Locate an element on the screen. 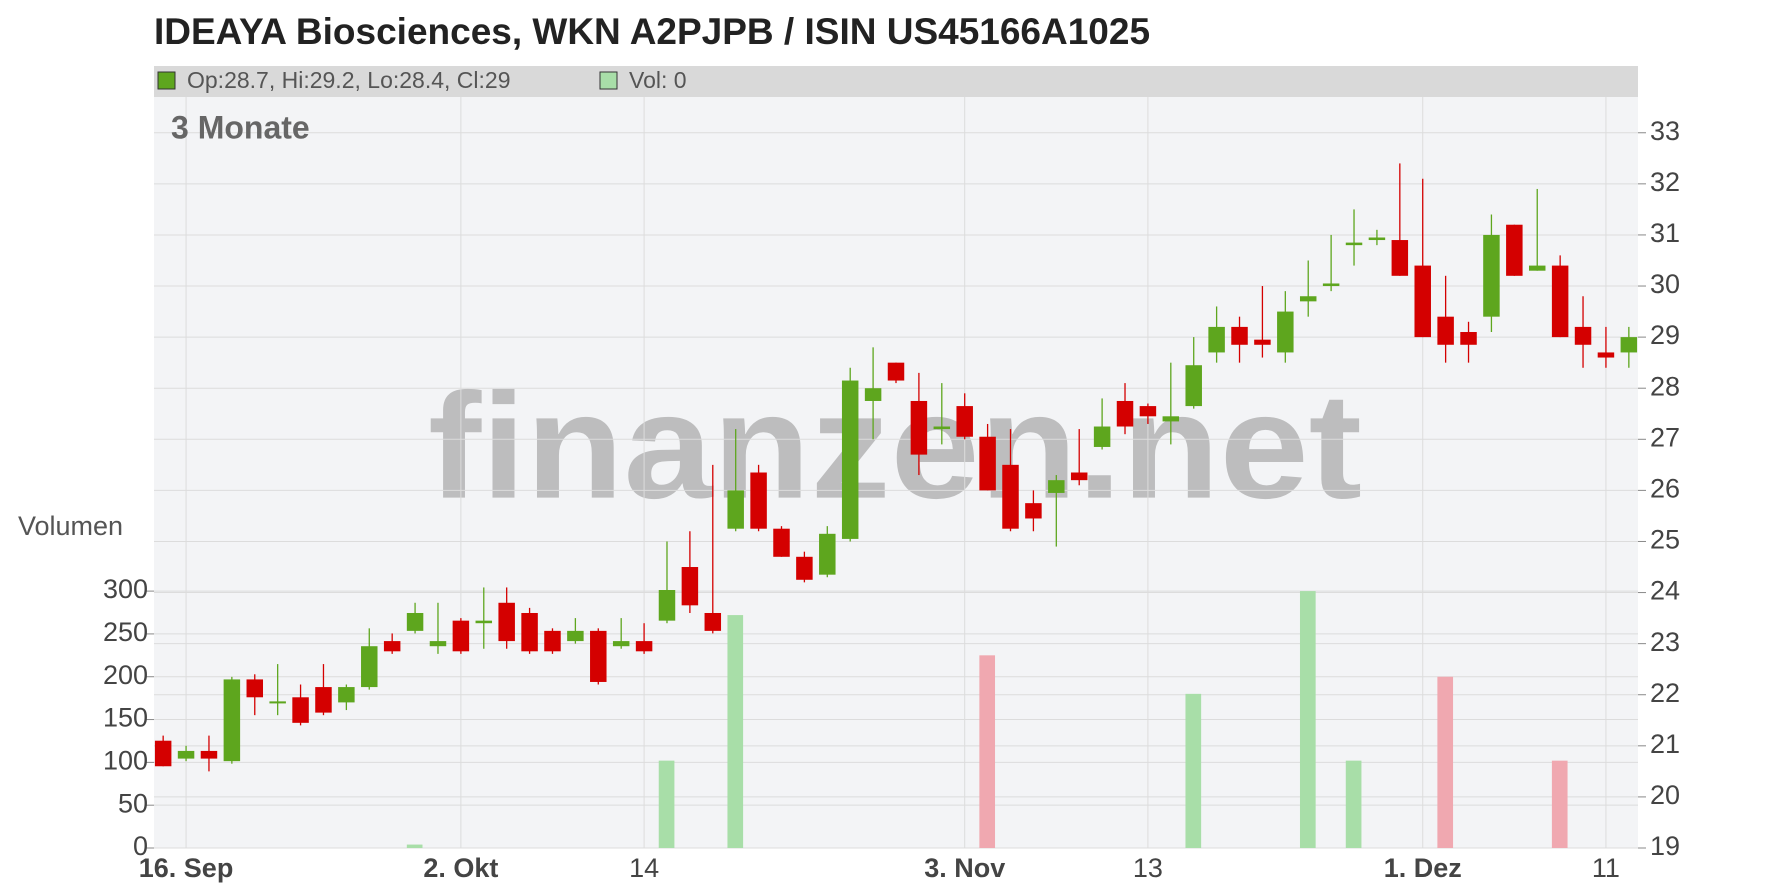 This screenshot has height=888, width=1776. y-tick-label: 23 is located at coordinates (1665, 642).